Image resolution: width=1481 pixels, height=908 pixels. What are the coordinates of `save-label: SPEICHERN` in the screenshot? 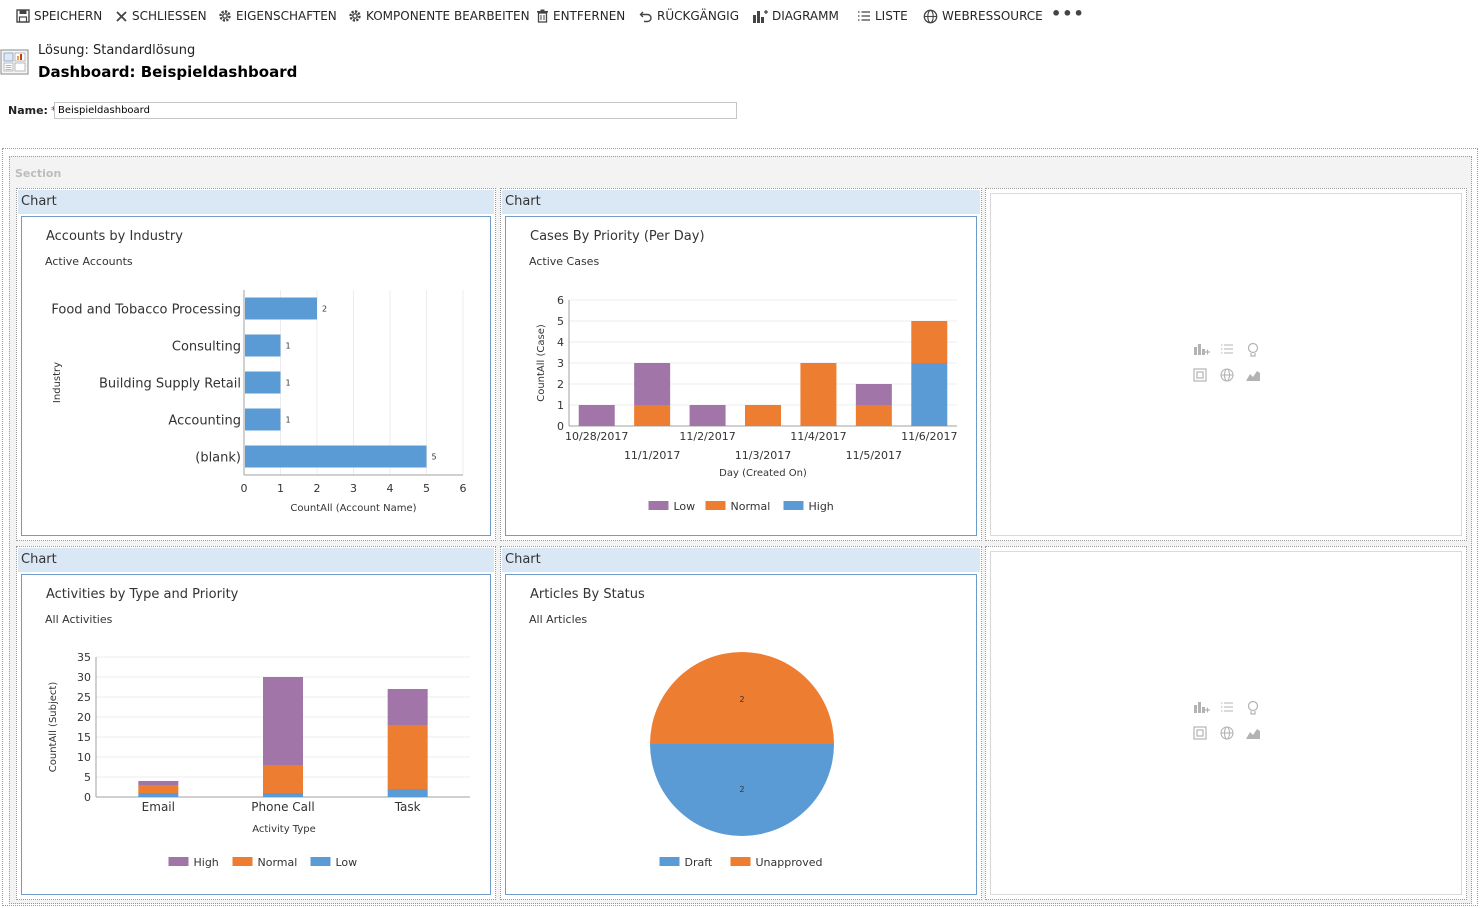 It's located at (68, 16).